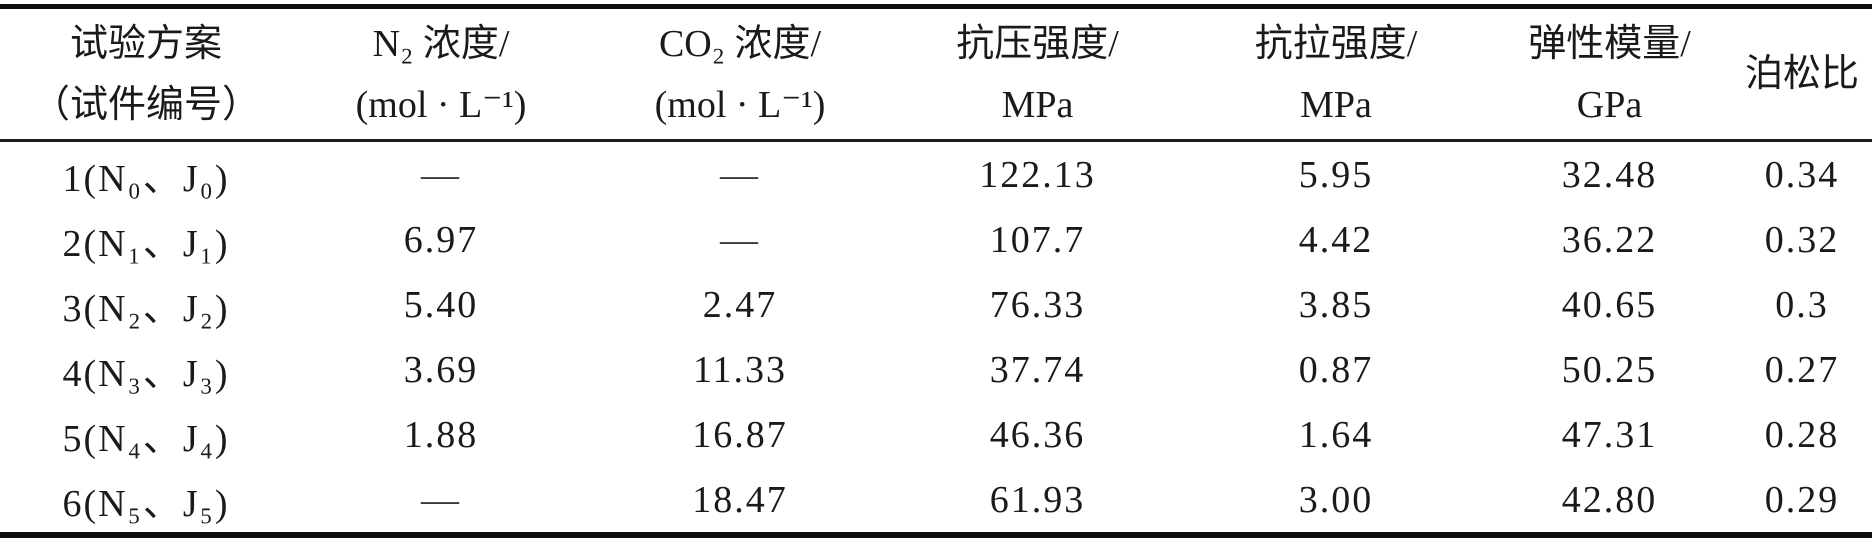 This screenshot has width=1872, height=544. Describe the element at coordinates (1802, 174) in the screenshot. I see `cell-poisson: 0.34` at that location.